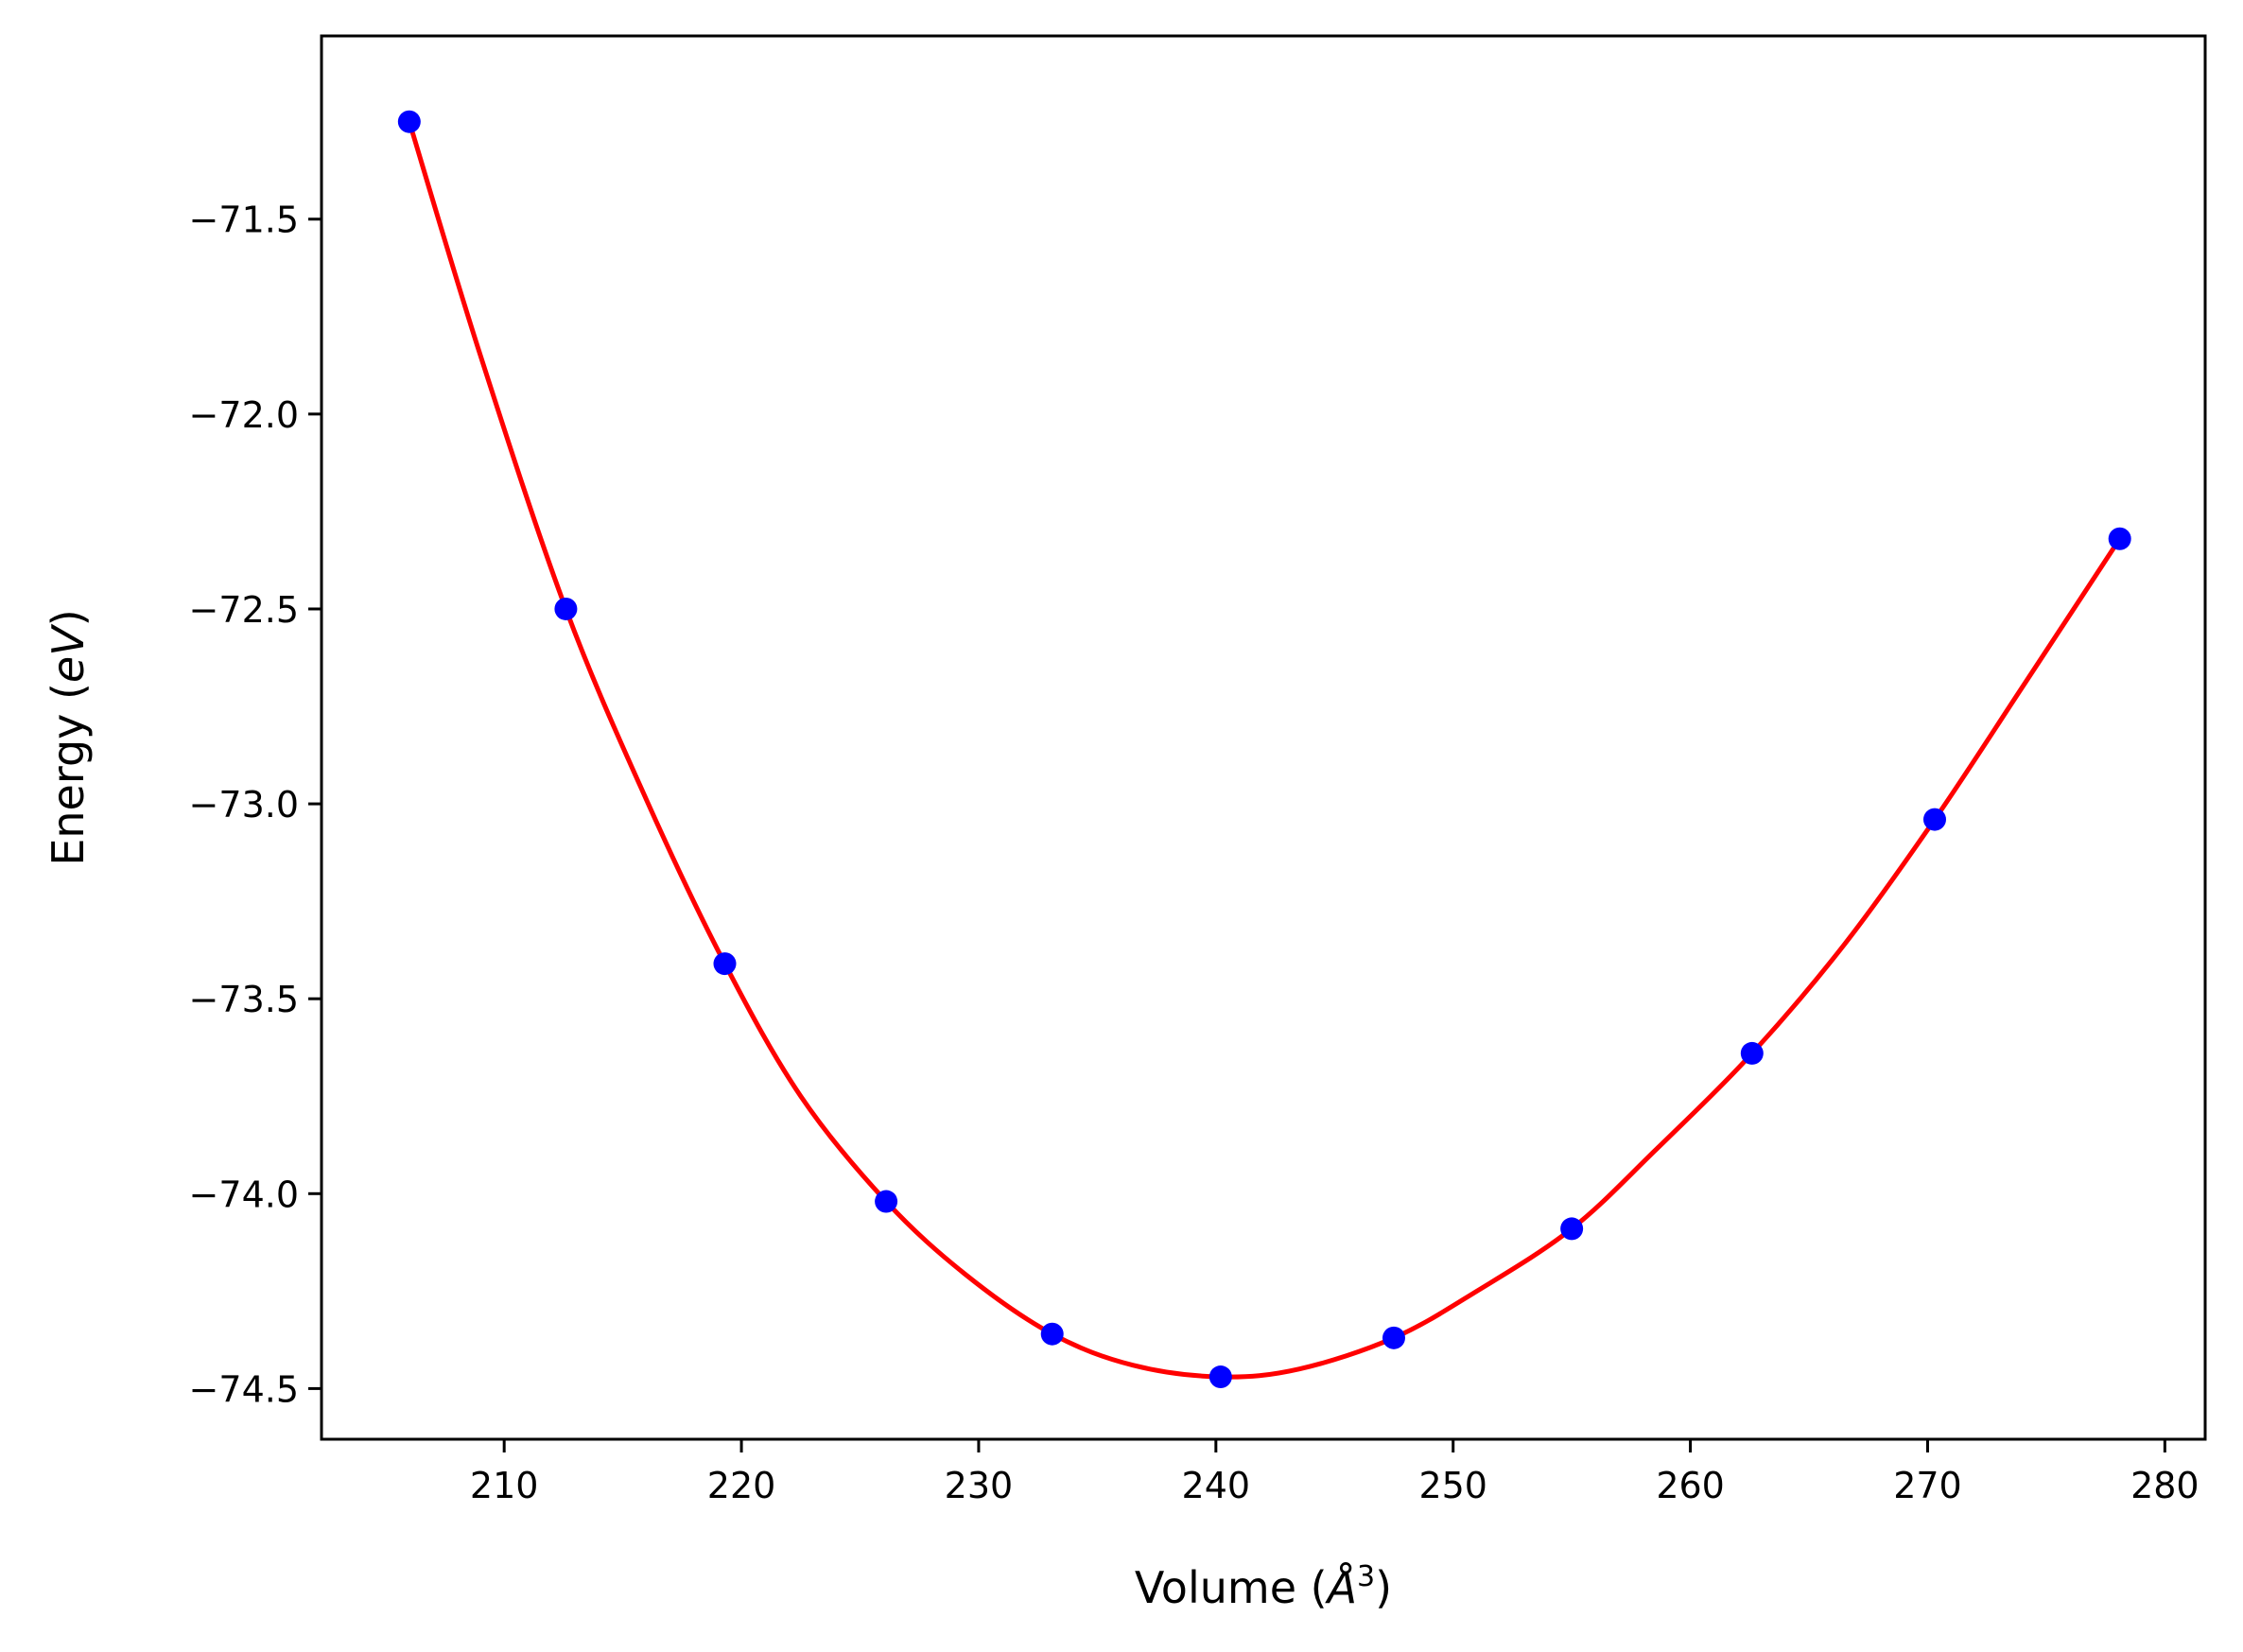 This screenshot has width=2243, height=1652. Describe the element at coordinates (1366, 1577) in the screenshot. I see `x-axis-label-superscript: 3` at that location.